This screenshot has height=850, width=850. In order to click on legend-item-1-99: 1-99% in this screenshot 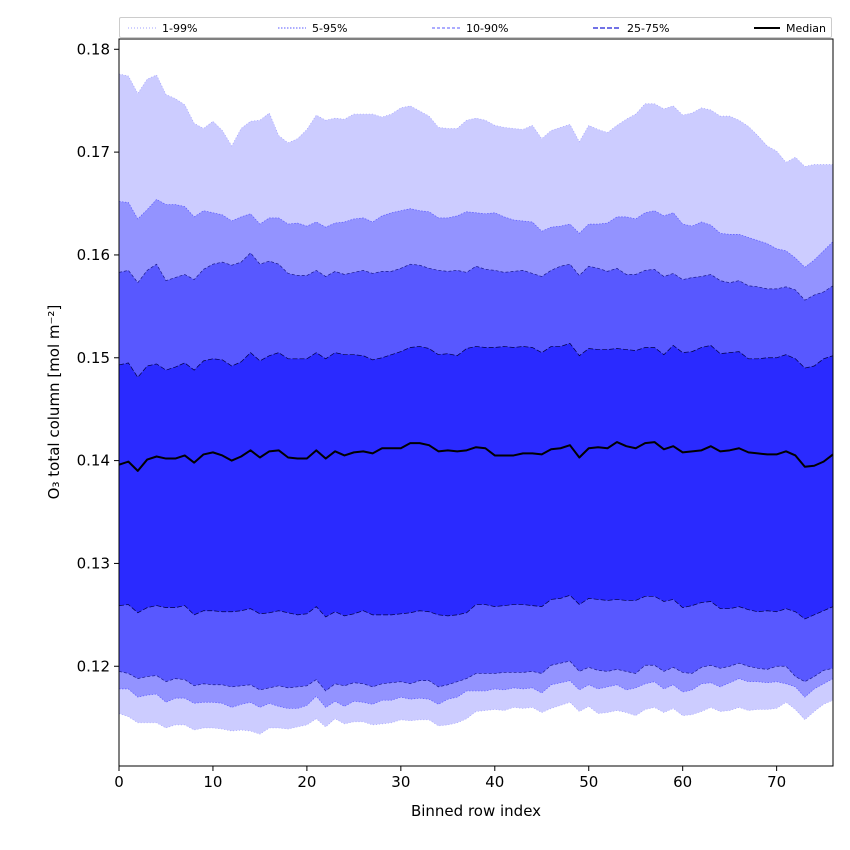, I will do `click(162, 28)`.